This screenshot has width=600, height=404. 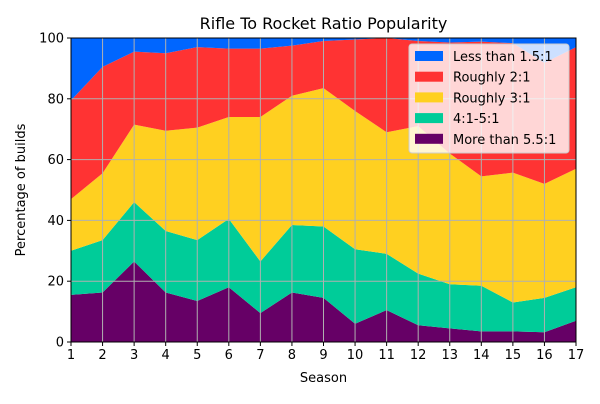 What do you see at coordinates (492, 78) in the screenshot?
I see `legend-label: Roughly 2:1` at bounding box center [492, 78].